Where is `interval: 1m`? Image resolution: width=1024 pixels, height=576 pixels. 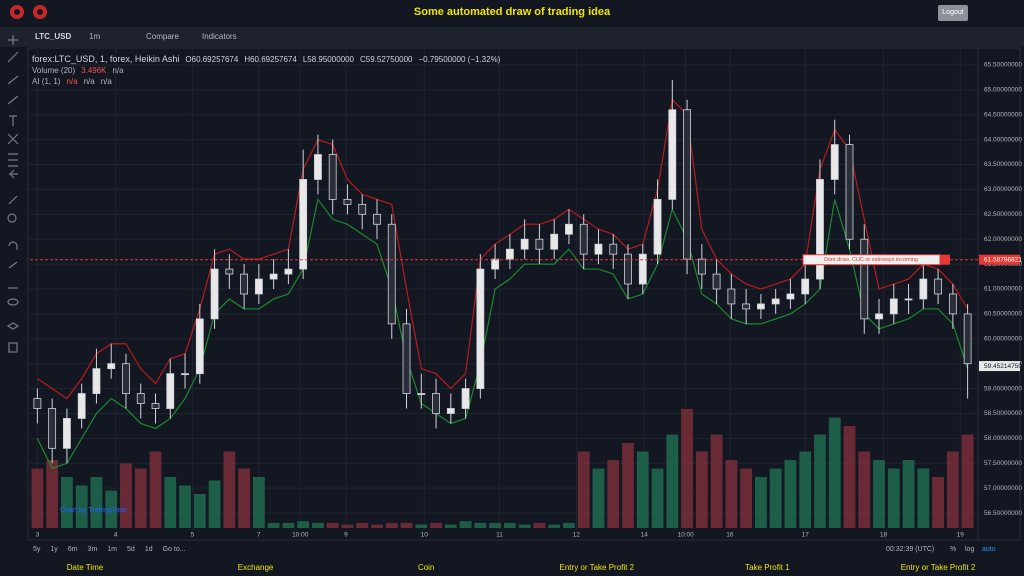
interval: 1m is located at coordinates (95, 36).